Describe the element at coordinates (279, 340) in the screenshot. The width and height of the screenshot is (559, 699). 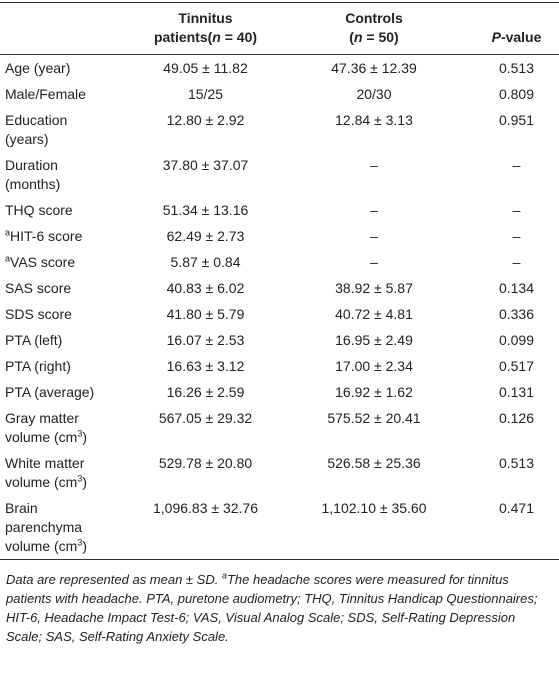
I see `table-row: PTA (left) 16.07 ± 2.53 16.95 ± 2.49 0.099` at that location.